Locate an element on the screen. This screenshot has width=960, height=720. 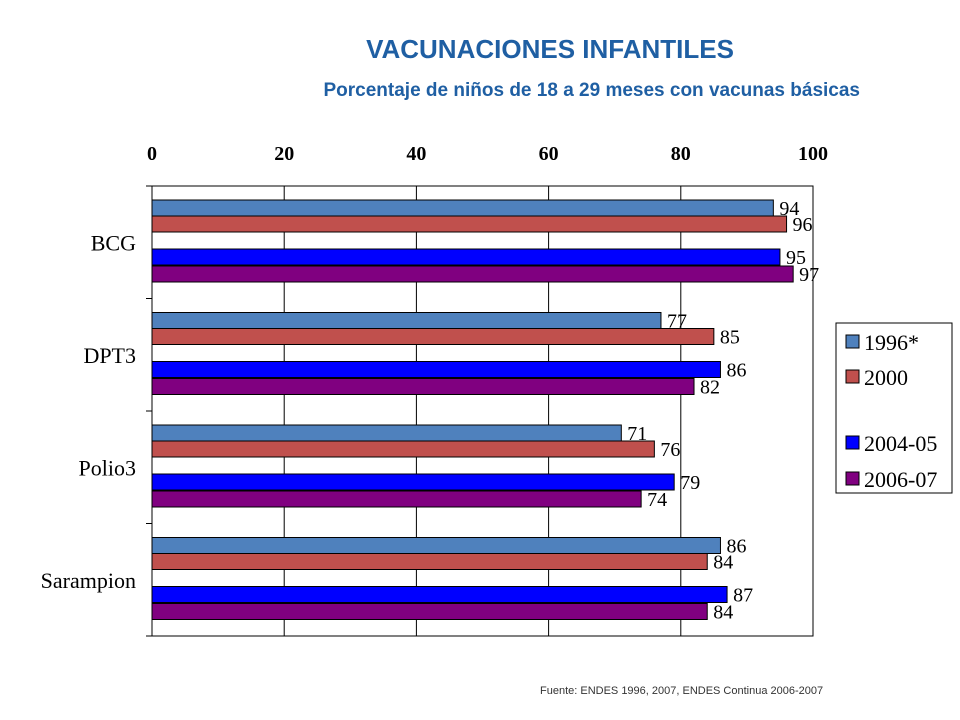
legend-label: 2004-05 is located at coordinates (900, 443).